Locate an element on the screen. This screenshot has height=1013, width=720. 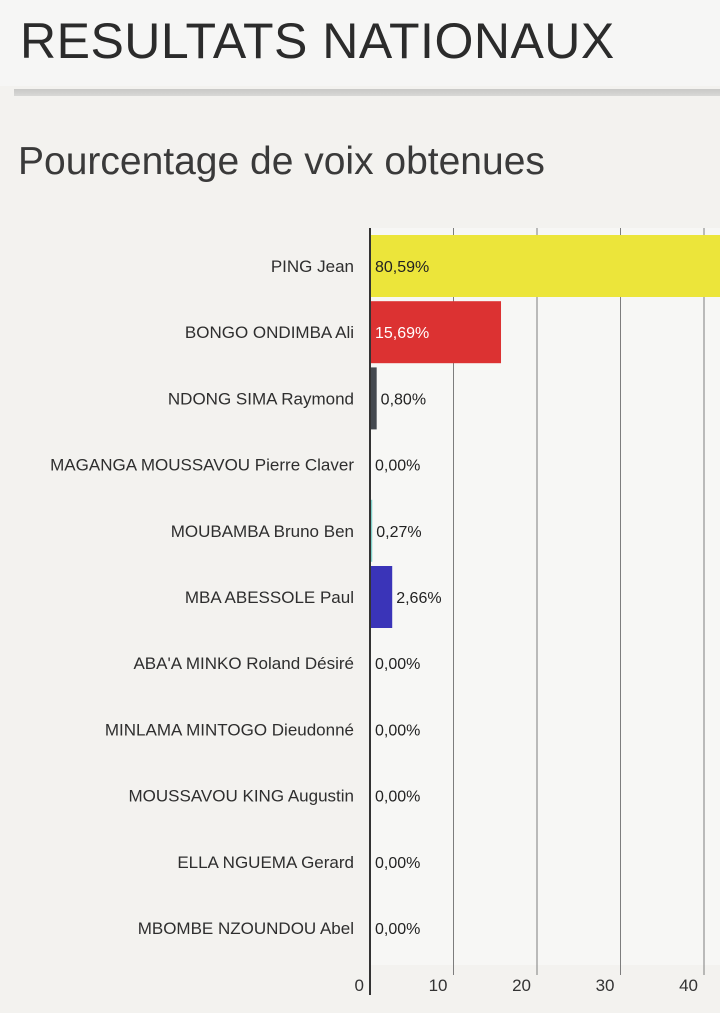
category-label: MBA ABESSOLE Paul is located at coordinates (269, 597).